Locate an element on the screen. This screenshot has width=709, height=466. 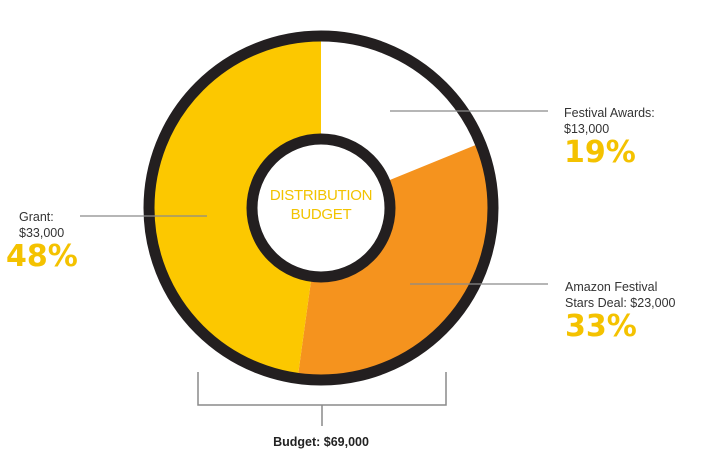
slice-amount: $13,000 is located at coordinates (587, 129).